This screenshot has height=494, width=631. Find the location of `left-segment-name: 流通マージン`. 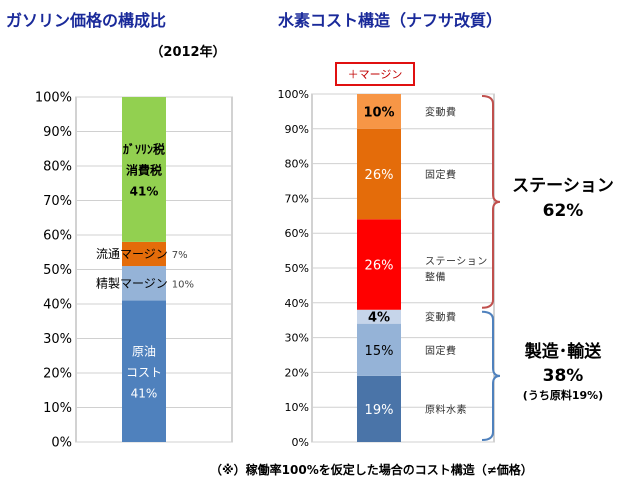

left-segment-name: 流通マージン is located at coordinates (132, 254).